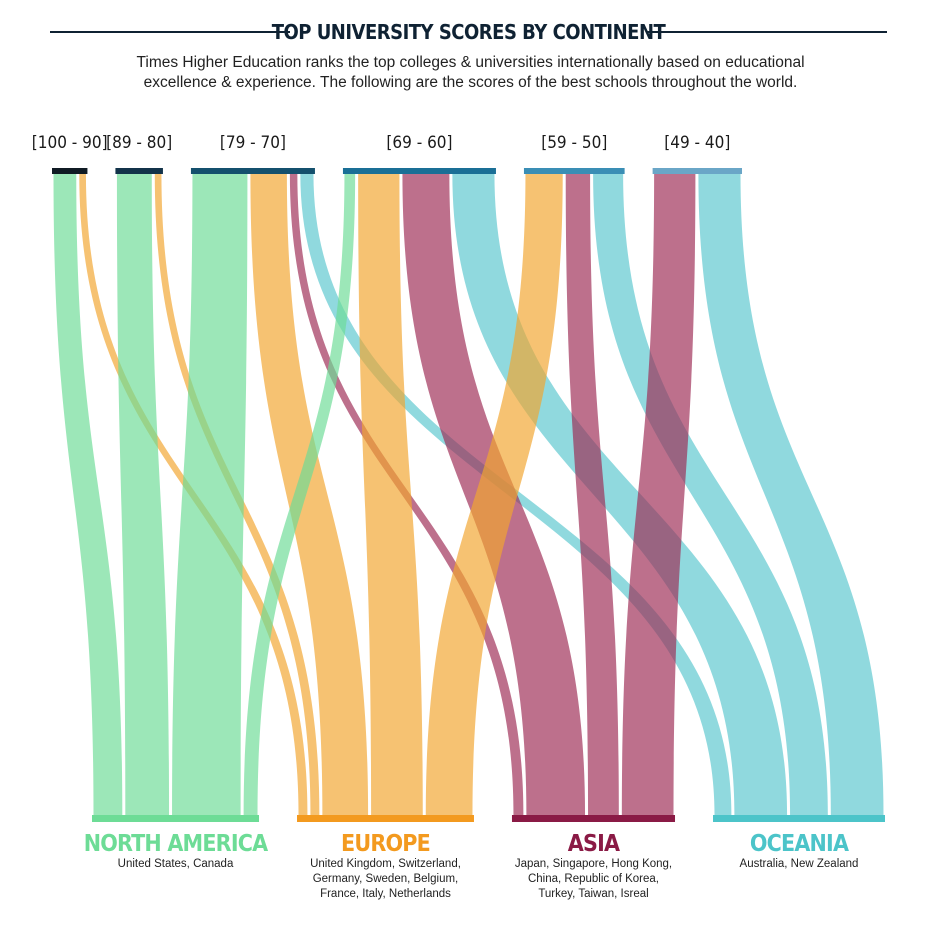 The height and width of the screenshot is (925, 941). Describe the element at coordinates (494, 494) in the screenshot. I see `flow-s5-eu` at that location.